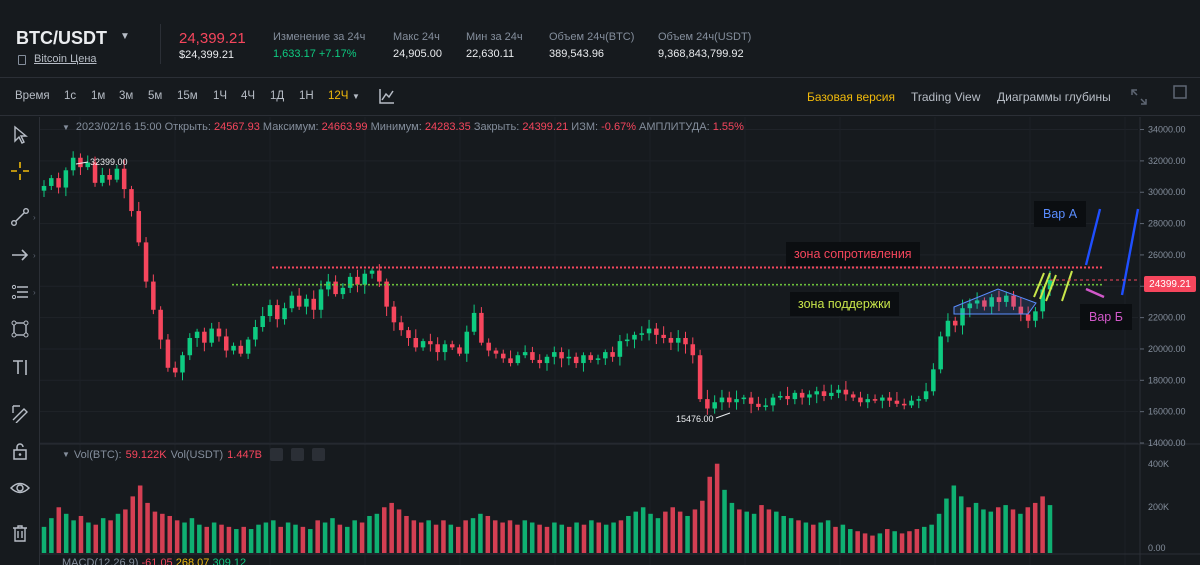 This screenshot has height=565, width=1200. Describe the element at coordinates (98, 96) in the screenshot. I see `tf-1m: 1м` at that location.